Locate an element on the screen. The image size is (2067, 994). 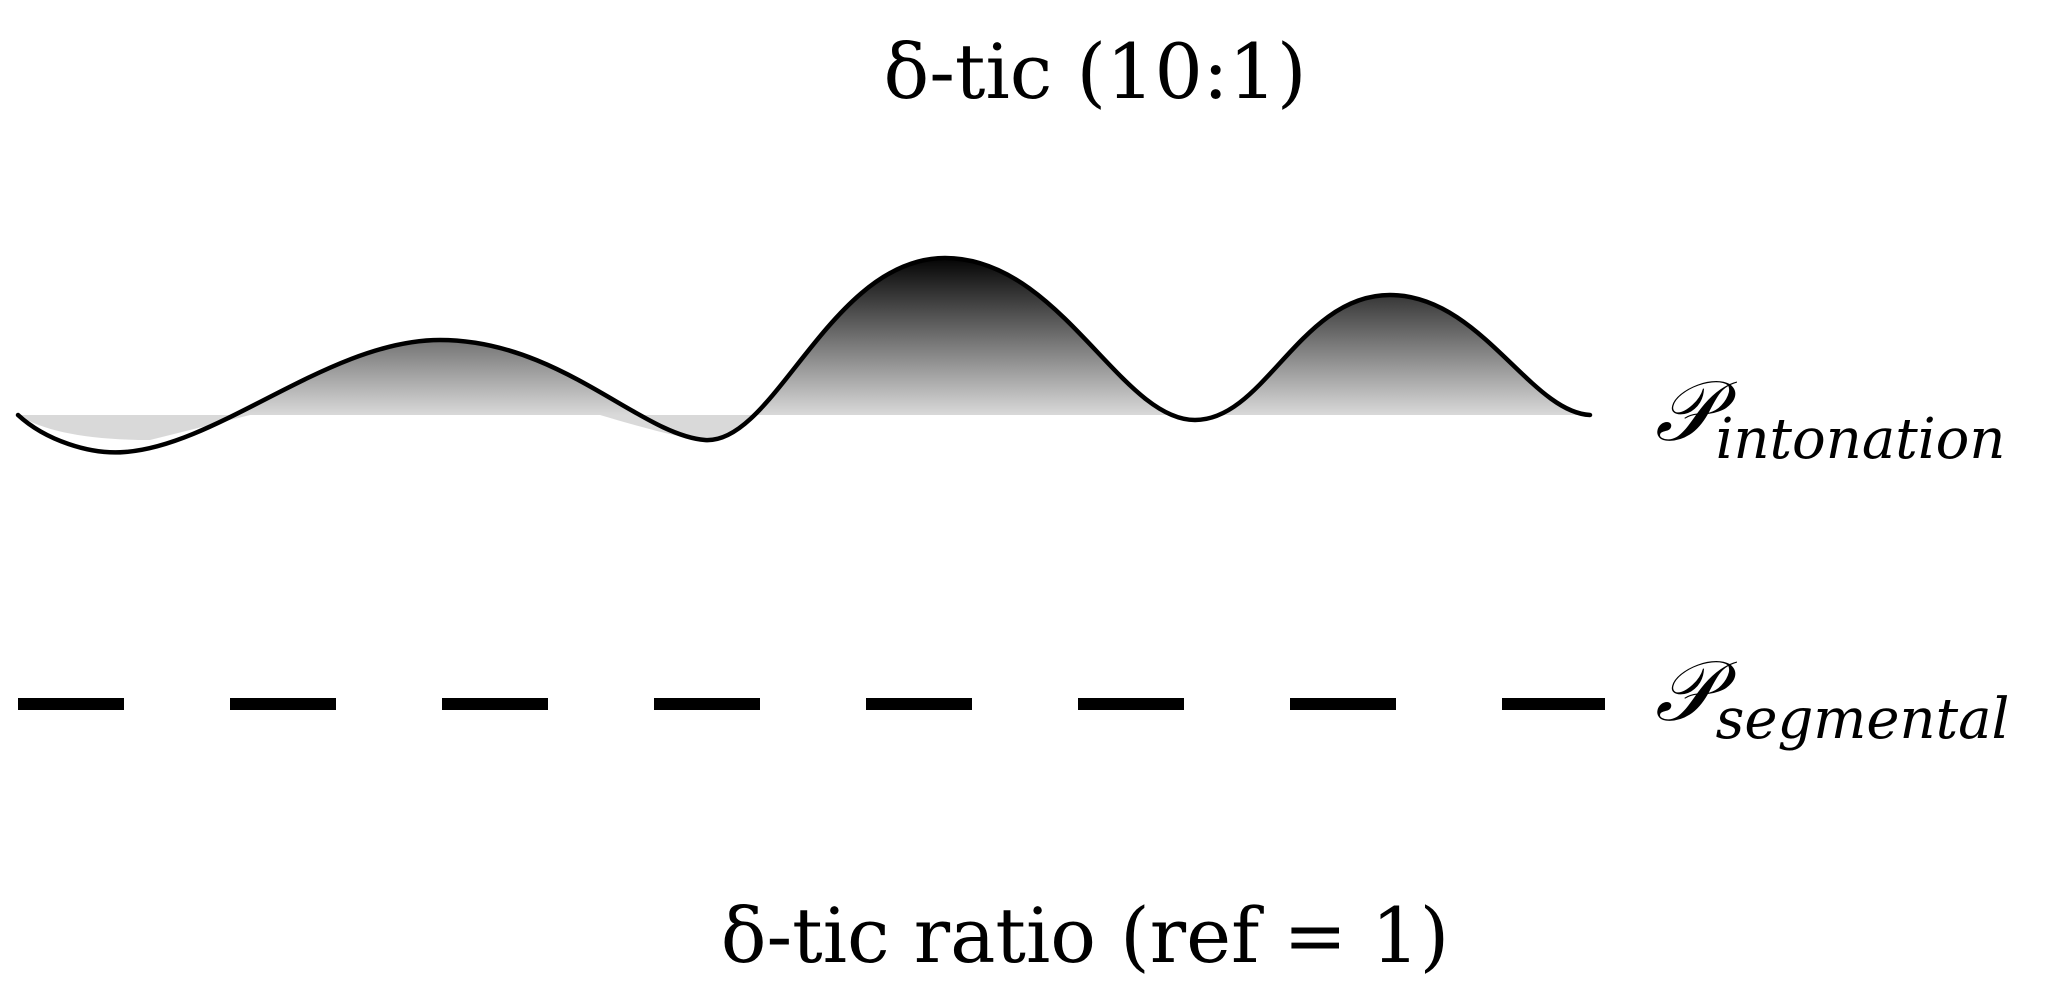
intonation-fill-below is located at coordinates (134, 427).